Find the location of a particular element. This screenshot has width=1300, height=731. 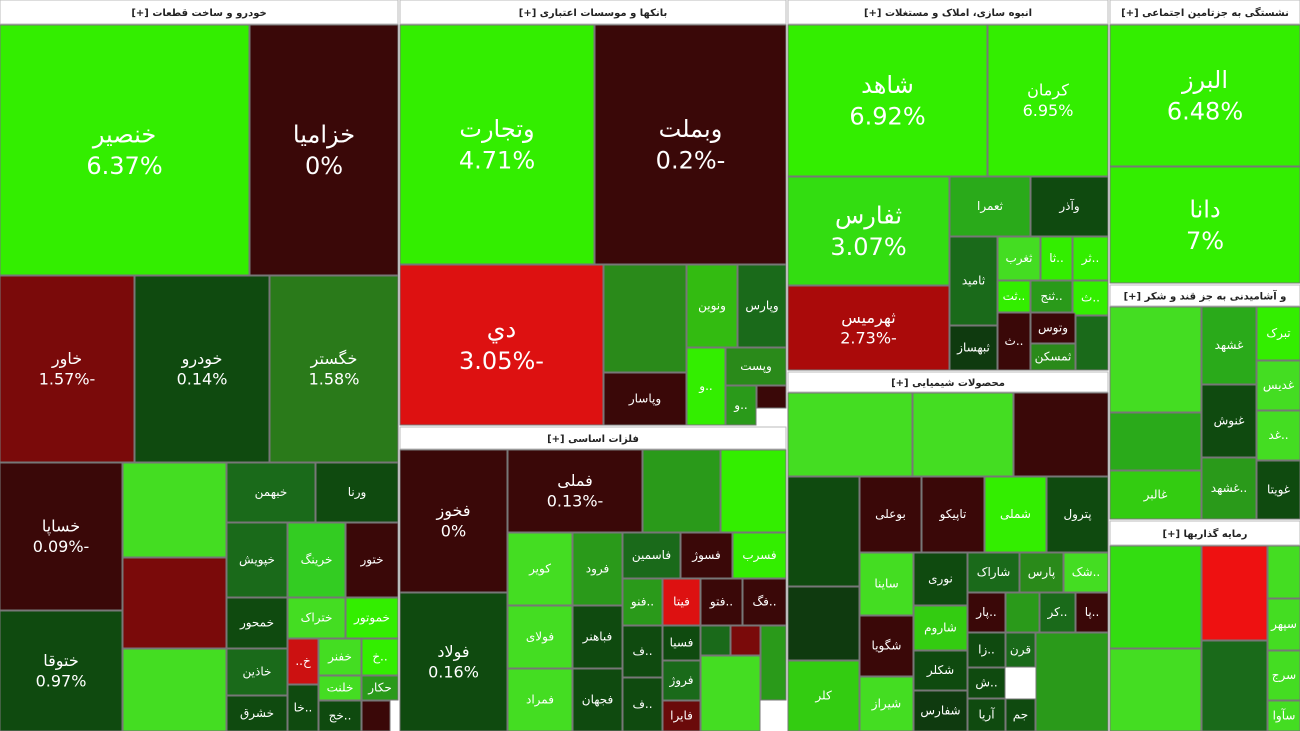

stock-change: 6.48% is located at coordinates (1205, 111).